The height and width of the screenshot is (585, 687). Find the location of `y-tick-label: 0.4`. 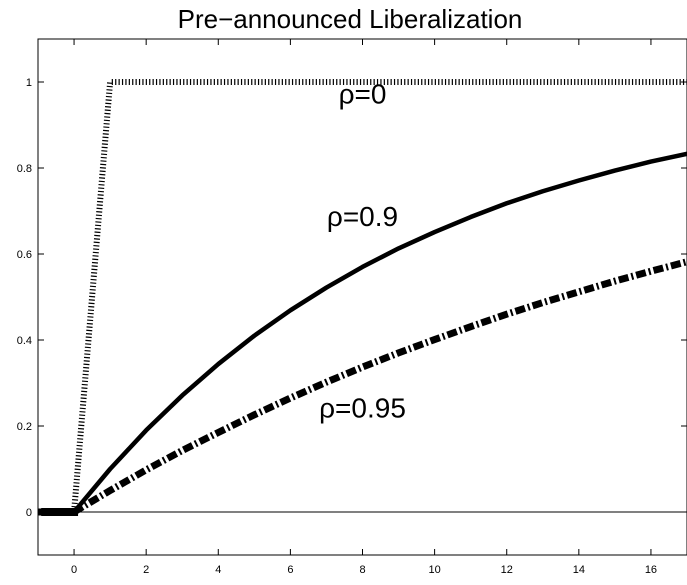

y-tick-label: 0.4 is located at coordinates (24, 341).